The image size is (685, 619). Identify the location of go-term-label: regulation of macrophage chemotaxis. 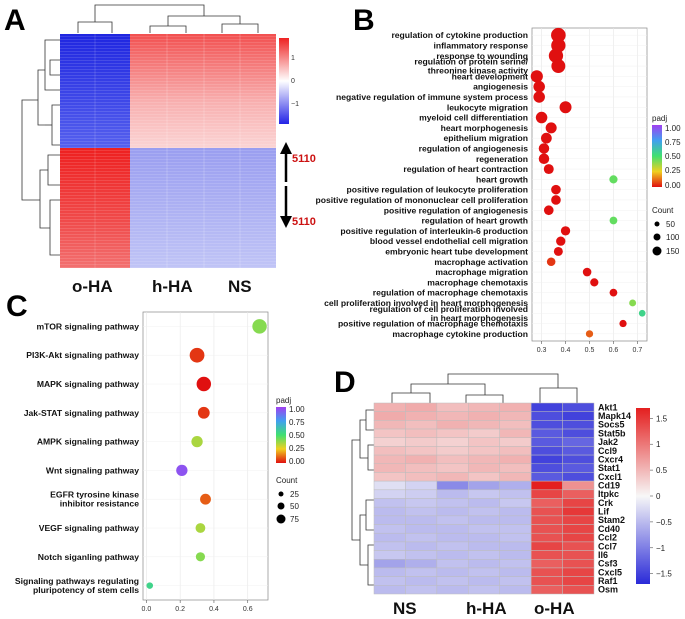
(450, 293).